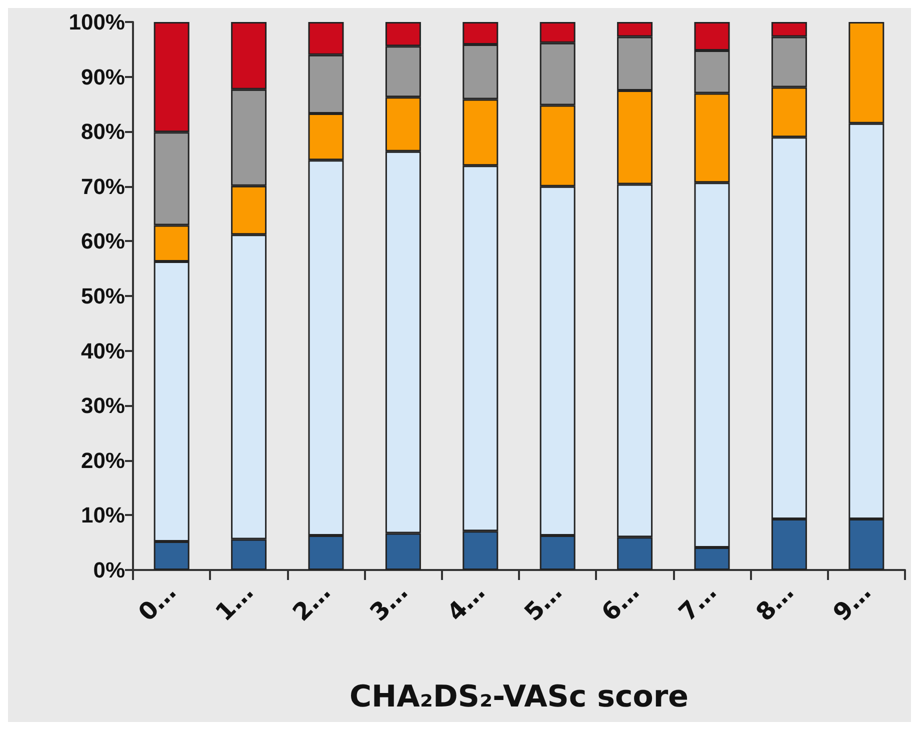 This screenshot has width=919, height=730. Describe the element at coordinates (102, 296) in the screenshot. I see `y-tick-label: 50%` at that location.